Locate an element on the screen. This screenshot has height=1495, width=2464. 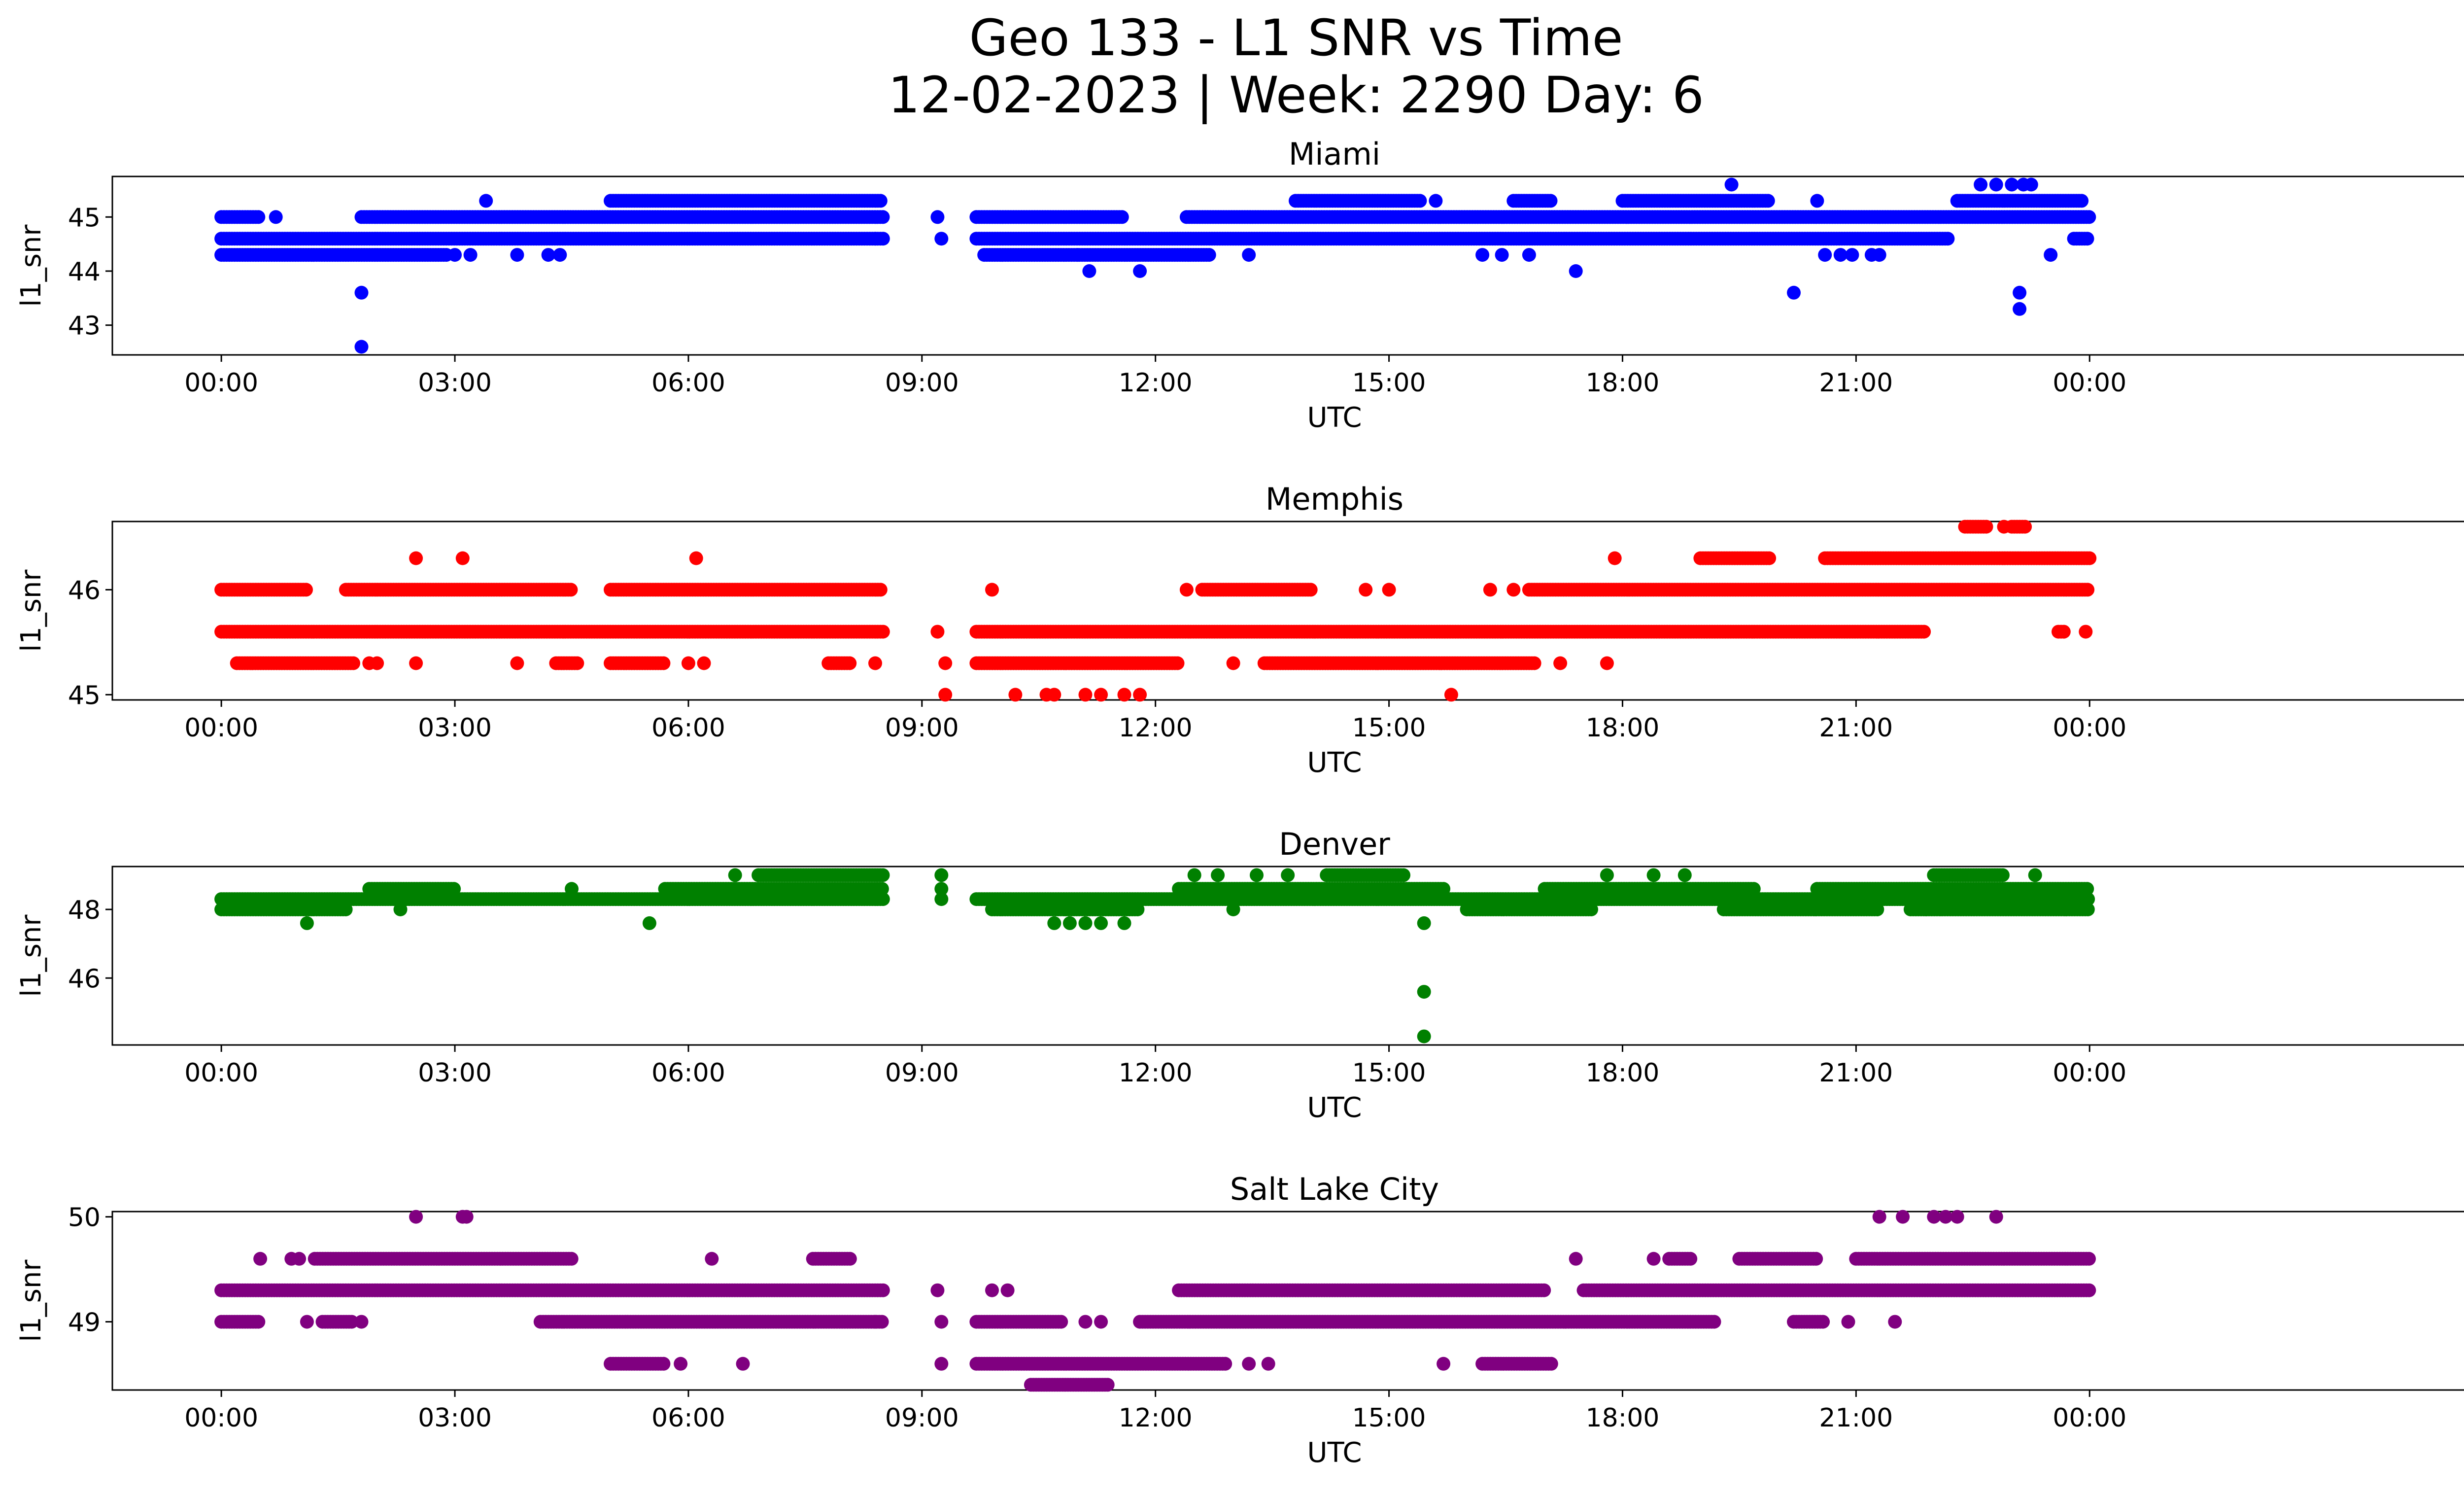
panel-title: Memphis is located at coordinates (1334, 499).